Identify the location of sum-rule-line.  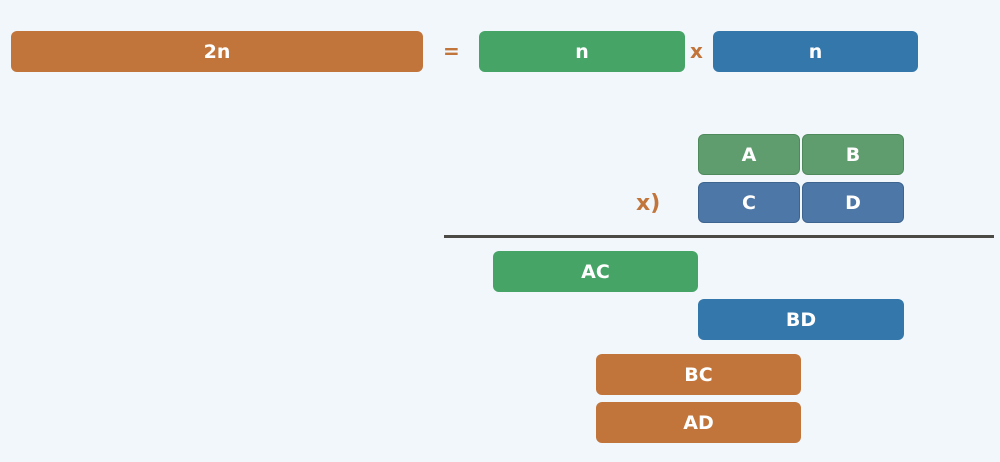
(719, 236).